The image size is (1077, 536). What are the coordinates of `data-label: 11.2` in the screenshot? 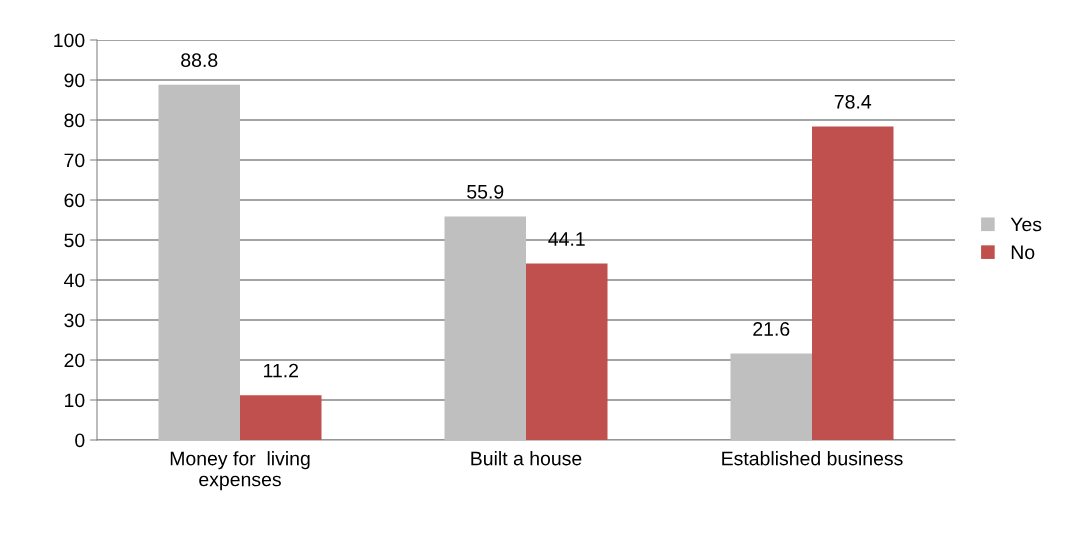 It's located at (281, 370).